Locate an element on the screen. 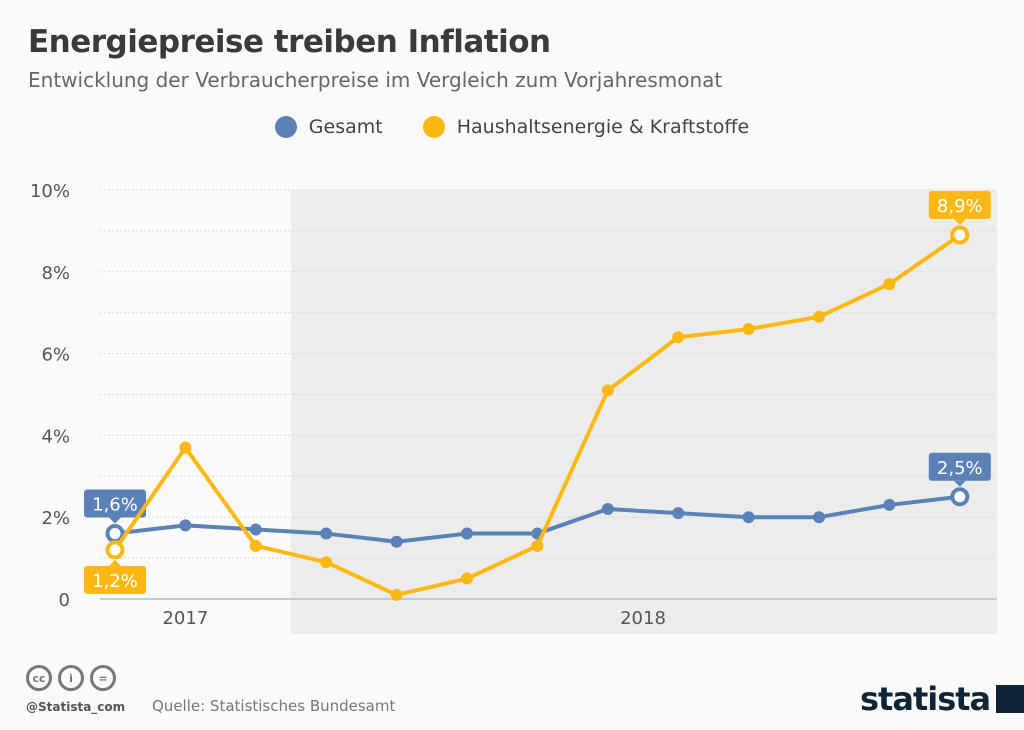 Image resolution: width=1024 pixels, height=730 pixels. license-icons: cc i = is located at coordinates (71, 678).